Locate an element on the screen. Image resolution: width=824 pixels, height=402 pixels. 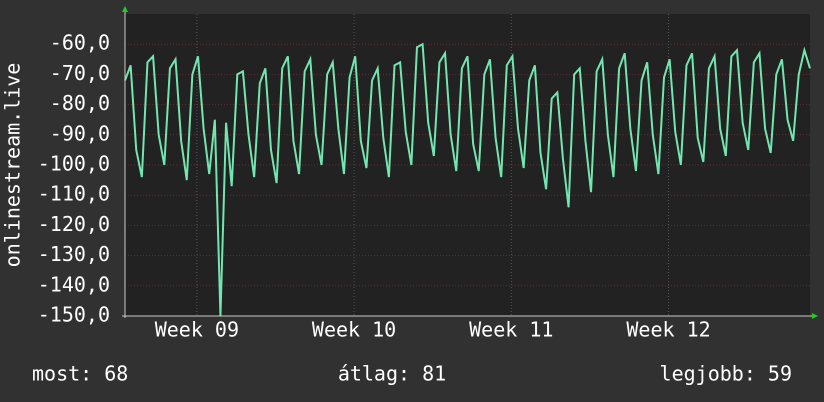
y-tick-label: -140,0 is located at coordinates (74, 284).